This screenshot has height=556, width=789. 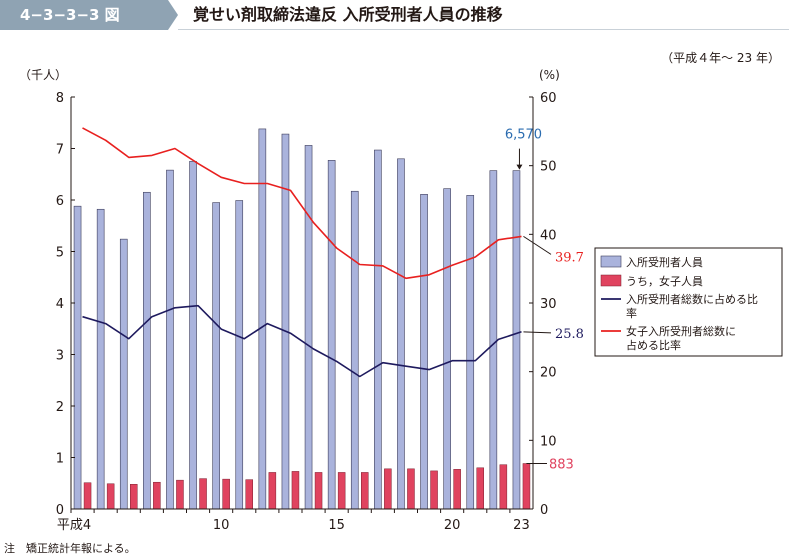 I want to click on y-left-tick-label: 1, so click(x=60, y=459).